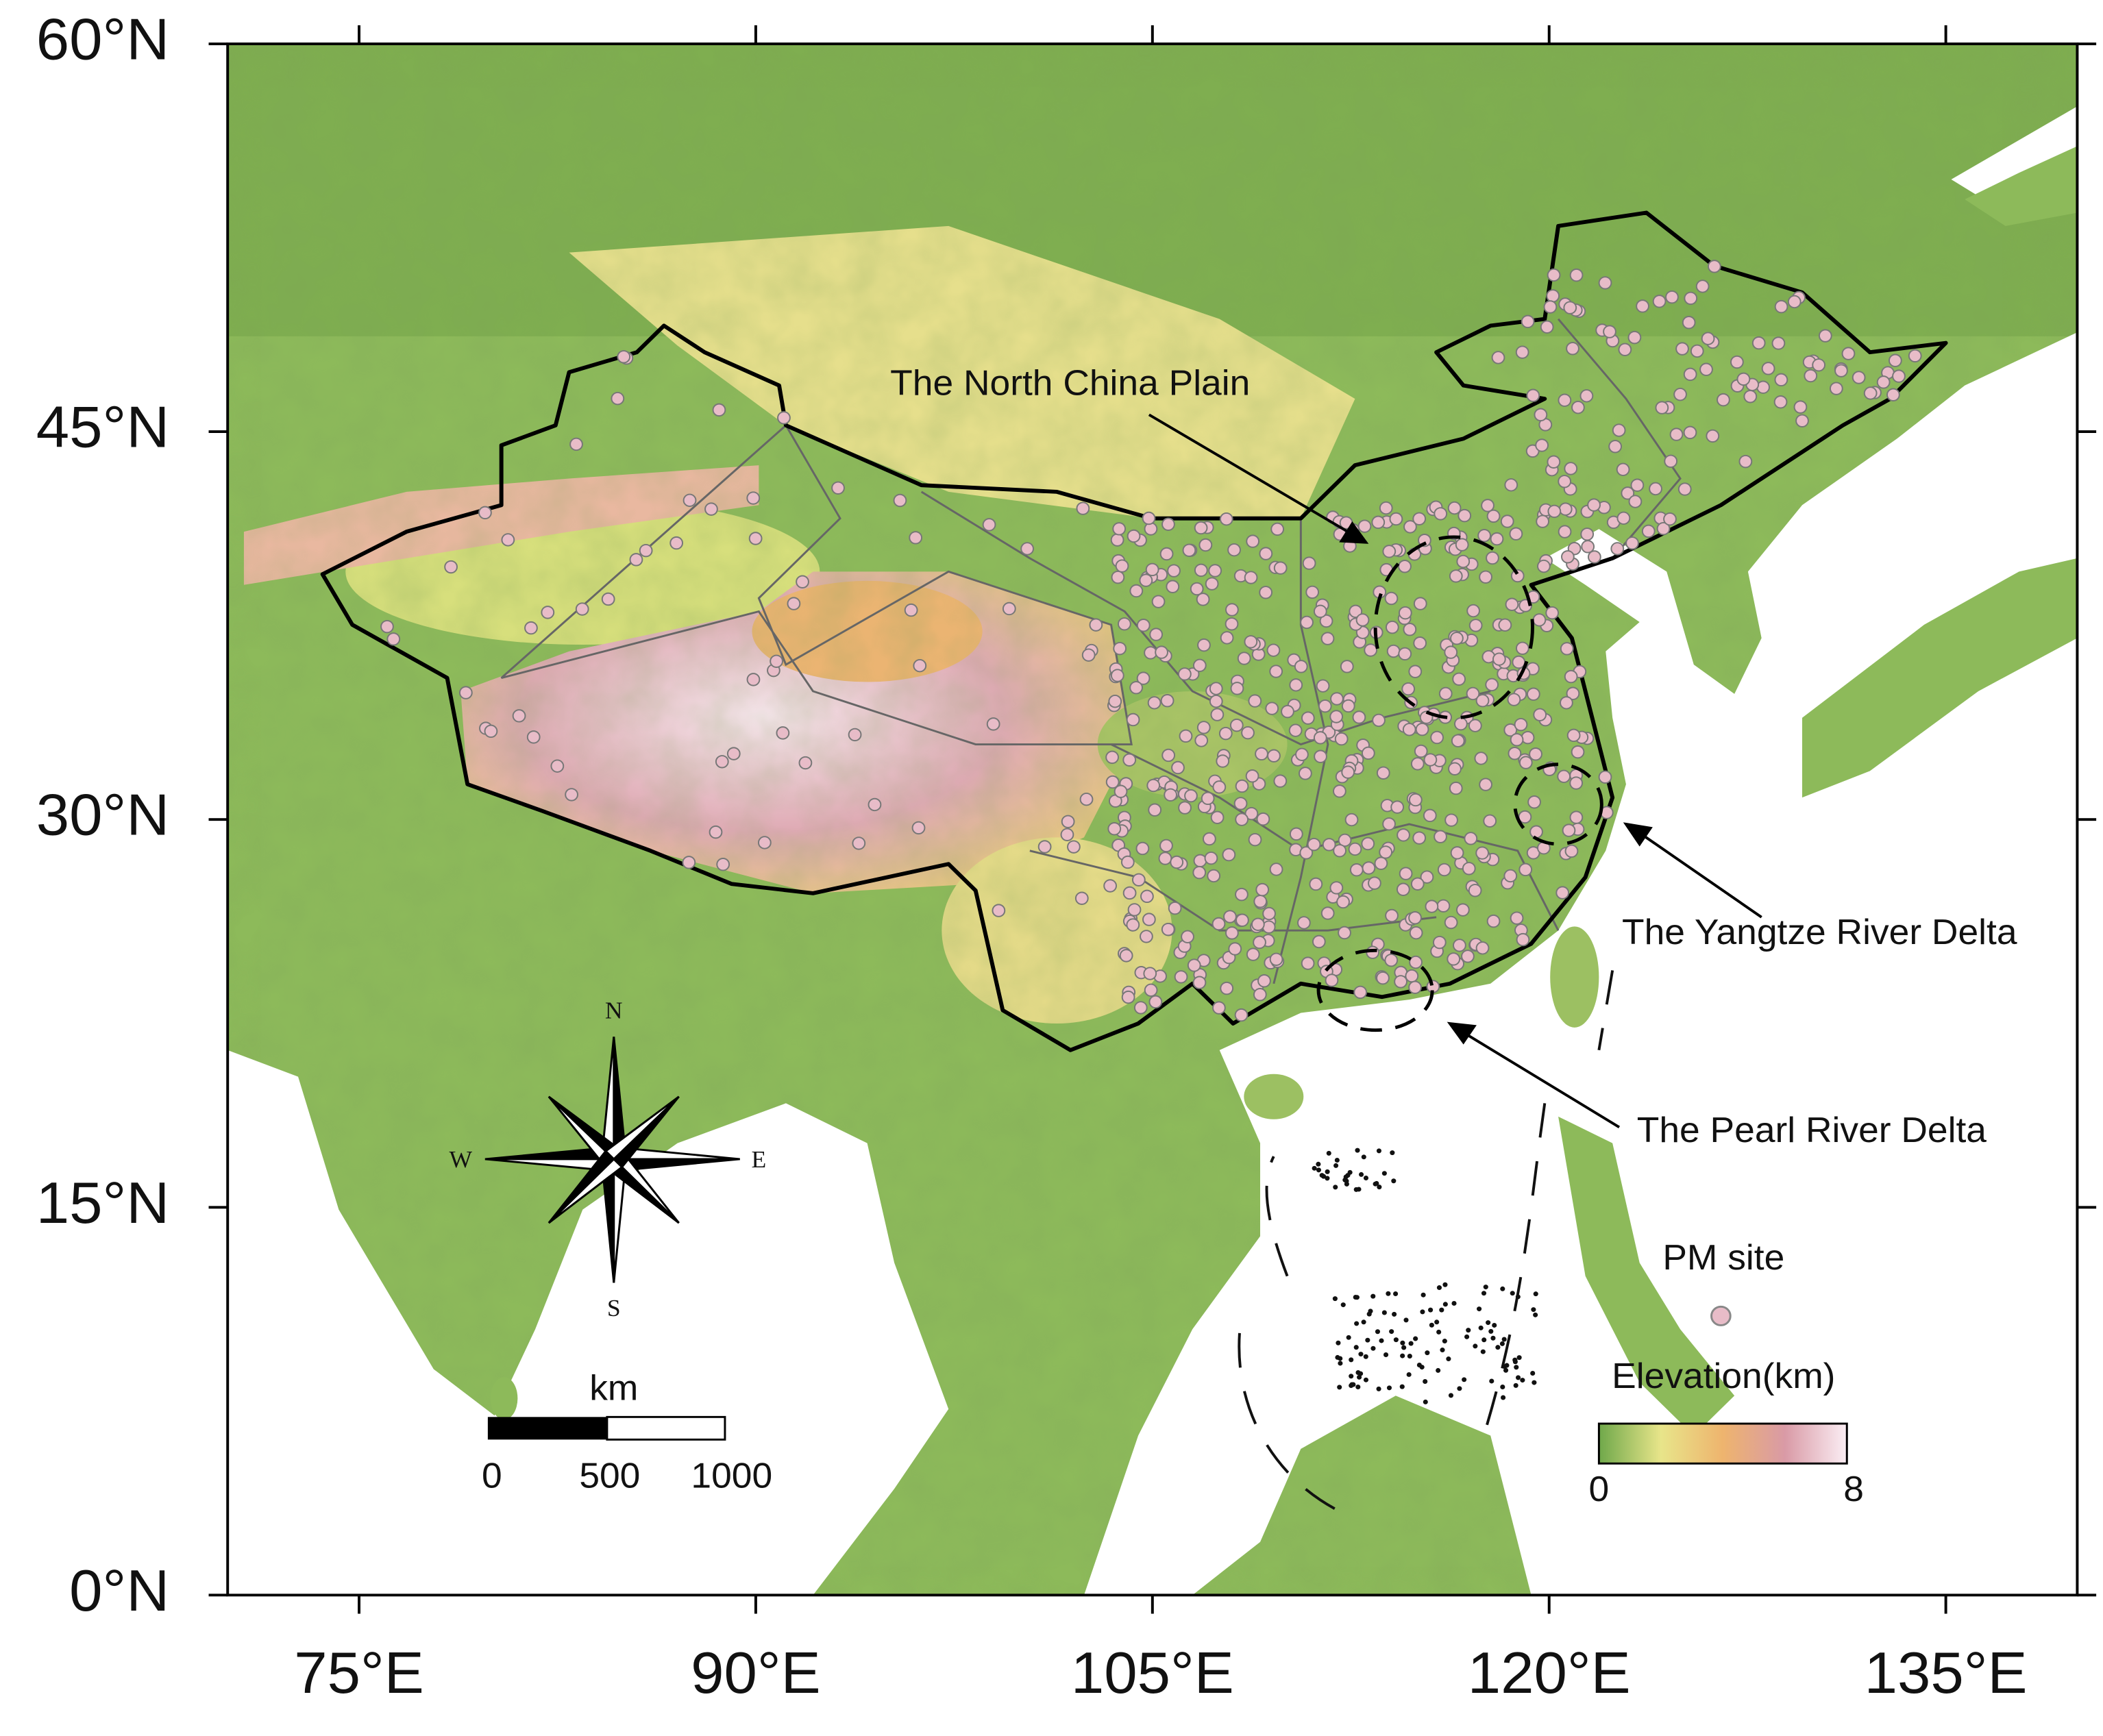 The height and width of the screenshot is (1736, 2103). What do you see at coordinates (614, 1011) in the screenshot?
I see `compass-label: N` at bounding box center [614, 1011].